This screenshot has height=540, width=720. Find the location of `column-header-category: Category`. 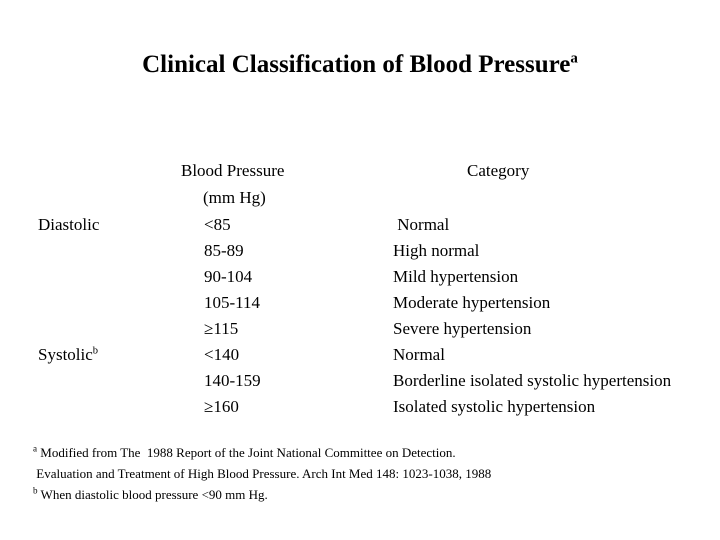

column-header-category: Category is located at coordinates (498, 170).